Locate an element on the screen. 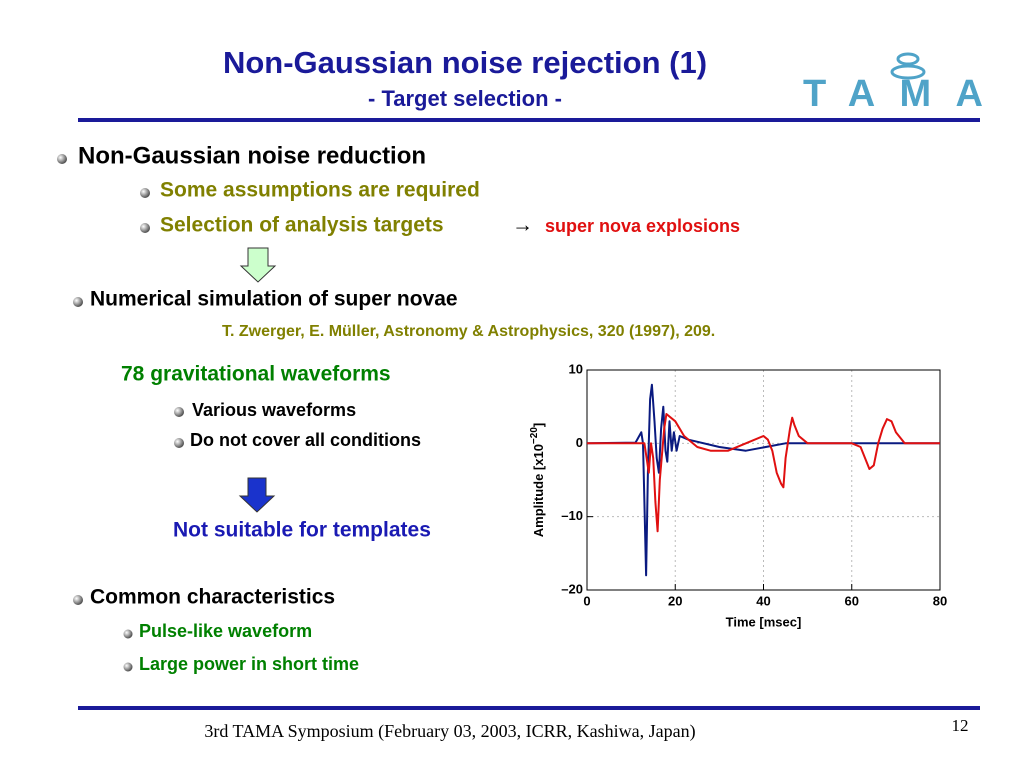  x-tick-label: 80 is located at coordinates (940, 600).